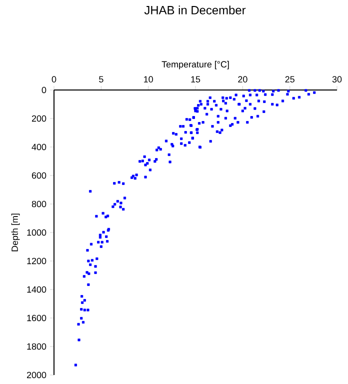  I want to click on x-tick-label: 0, so click(54, 79).